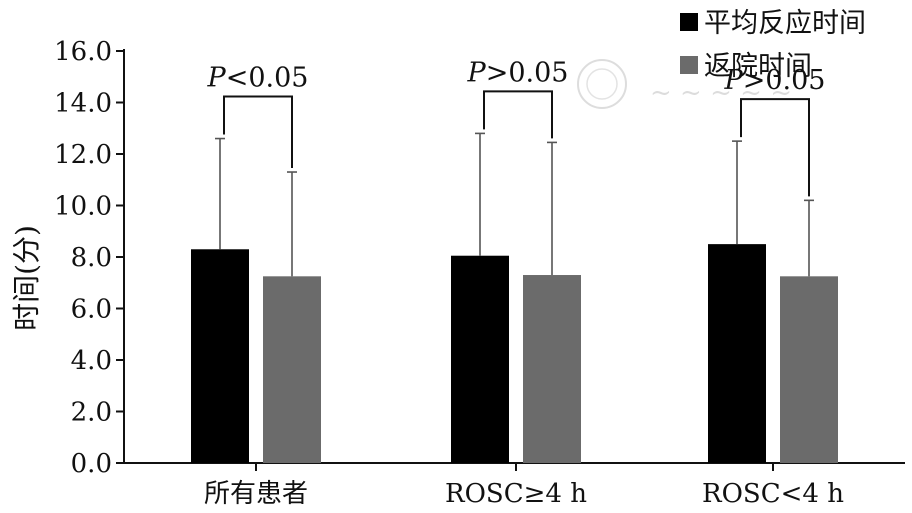  What do you see at coordinates (773, 494) in the screenshot?
I see `x-category-label: ROSC<4 h` at bounding box center [773, 494].